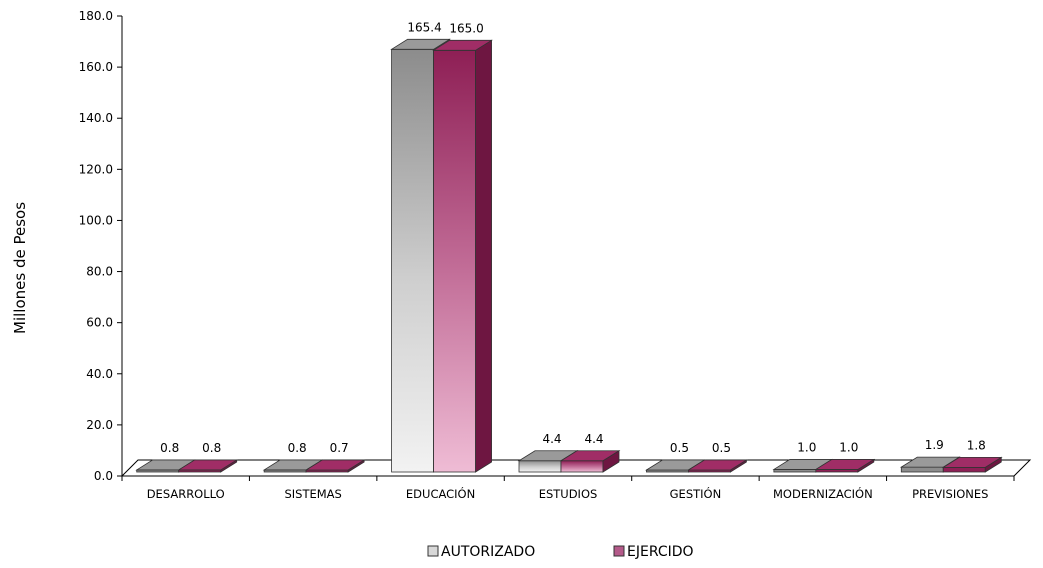 This screenshot has width=1043, height=568. Describe the element at coordinates (96, 16) in the screenshot. I see `y-tick-label: 180.0` at that location.